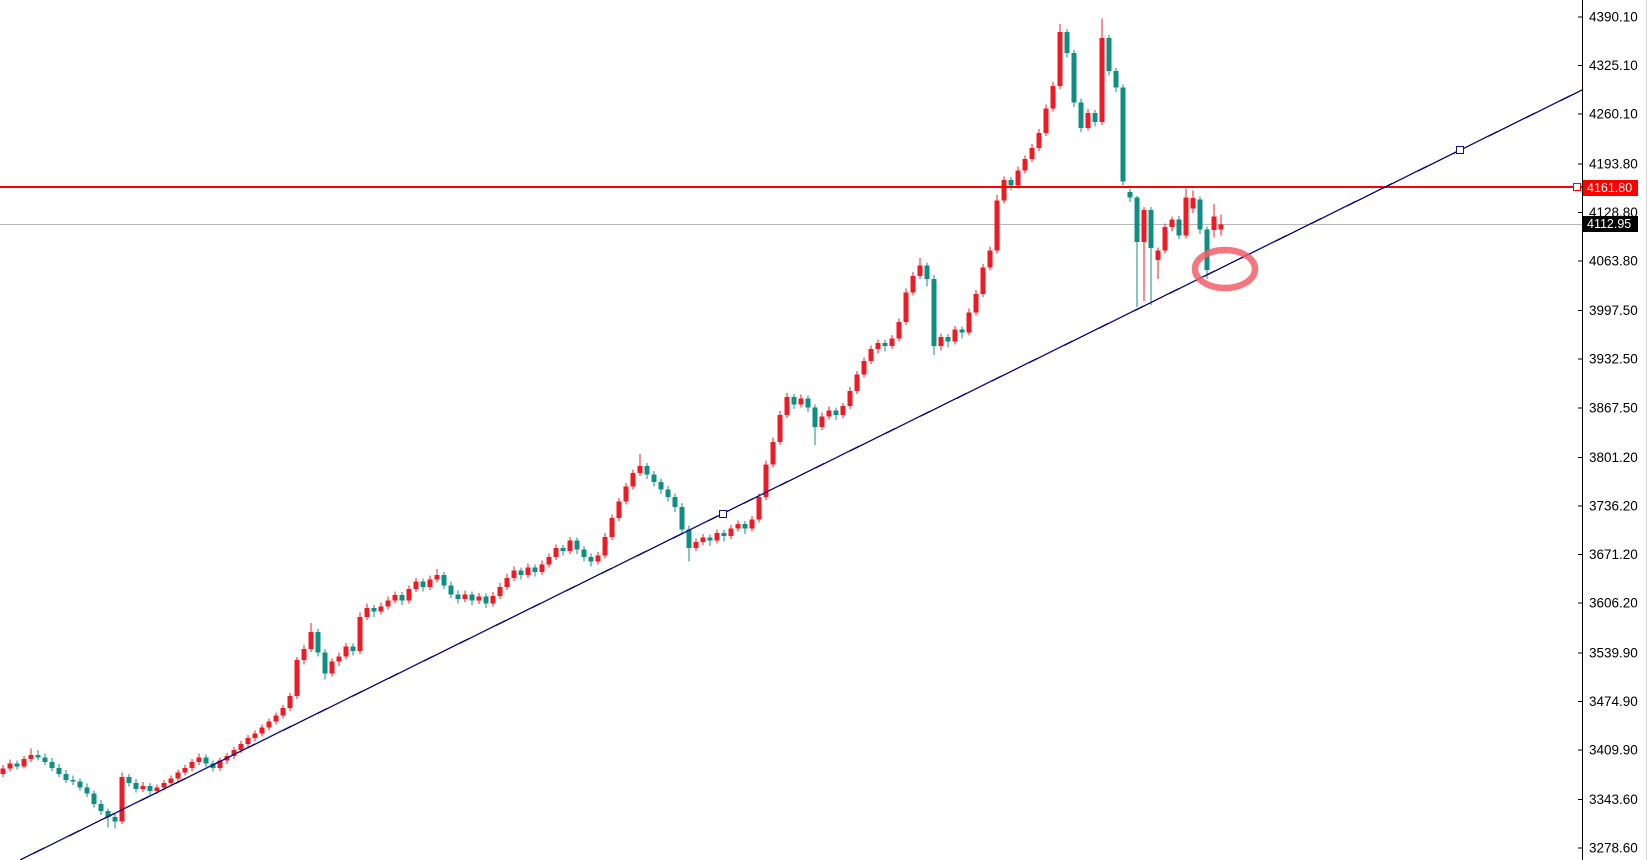 This screenshot has width=1648, height=860. Describe the element at coordinates (1613, 554) in the screenshot. I see `axis-tick-label: 3671.20` at that location.